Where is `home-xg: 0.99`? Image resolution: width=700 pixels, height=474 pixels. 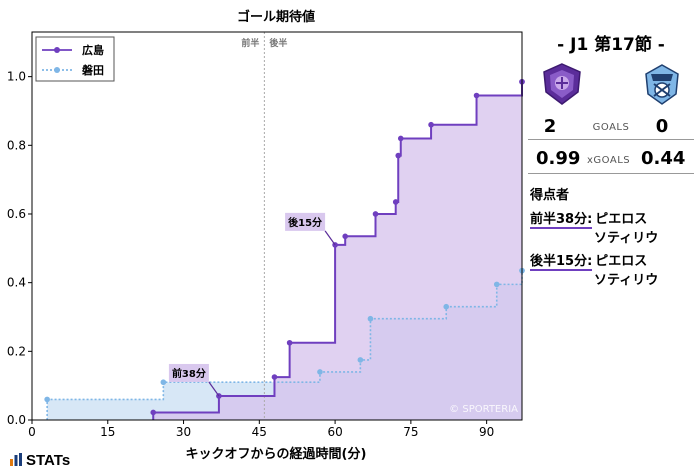 home-xg: 0.99 is located at coordinates (558, 158).